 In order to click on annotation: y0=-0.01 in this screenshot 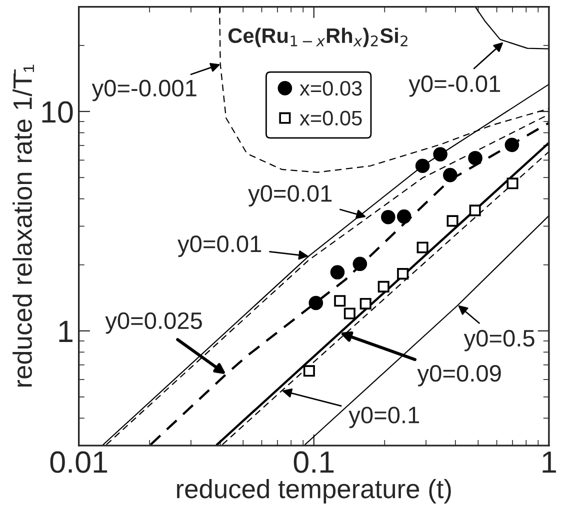, I will do `click(454, 86)`.